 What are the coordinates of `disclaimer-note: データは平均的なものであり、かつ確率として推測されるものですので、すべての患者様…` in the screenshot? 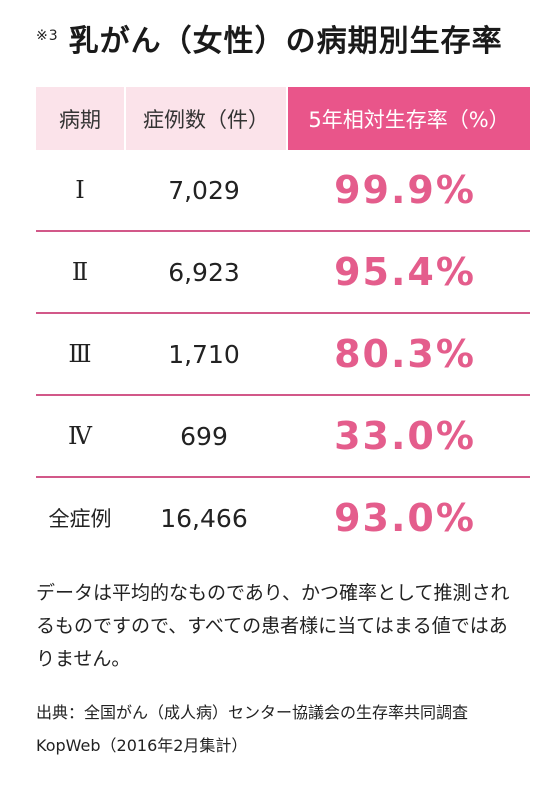 It's located at (273, 626).